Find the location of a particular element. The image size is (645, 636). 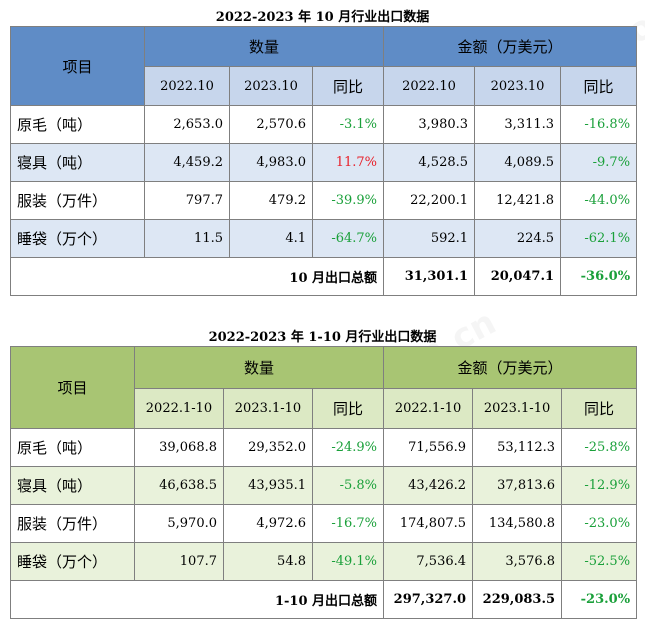

cell: 107.7 is located at coordinates (179, 561).